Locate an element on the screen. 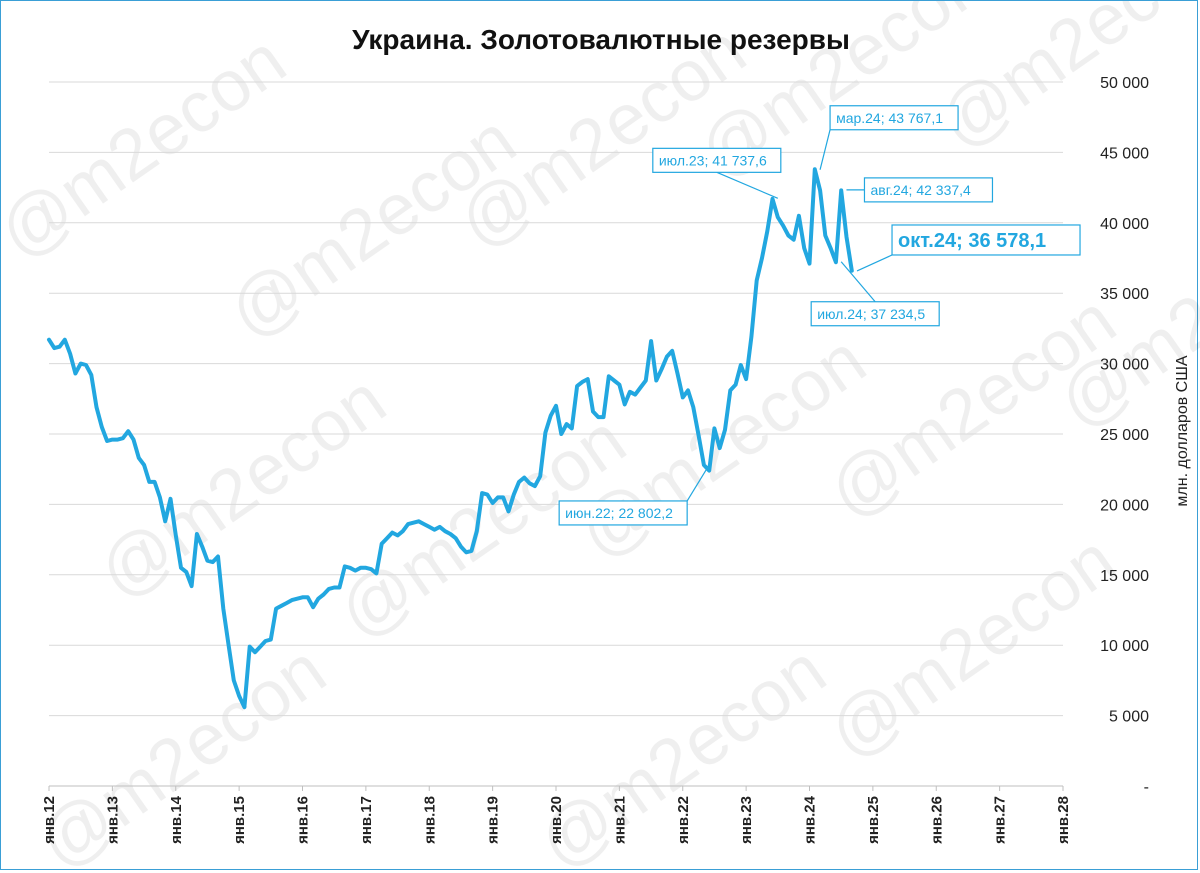 The height and width of the screenshot is (873, 1200). annotation-label: июл.23; 41 737,6 is located at coordinates (713, 160).